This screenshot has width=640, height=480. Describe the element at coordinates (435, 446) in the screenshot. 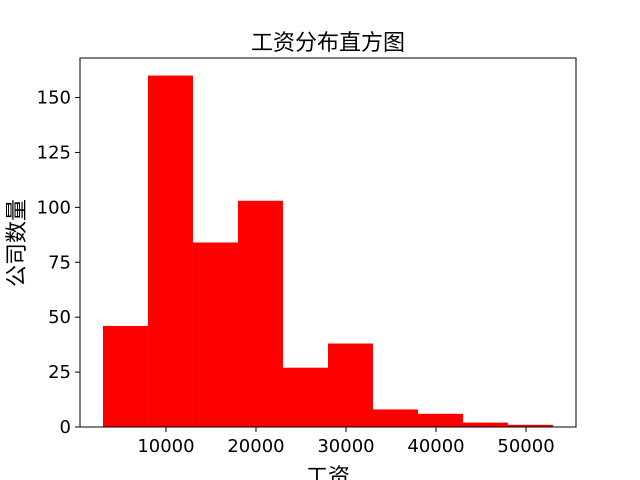

I see `x-tick-label: 40000` at that location.